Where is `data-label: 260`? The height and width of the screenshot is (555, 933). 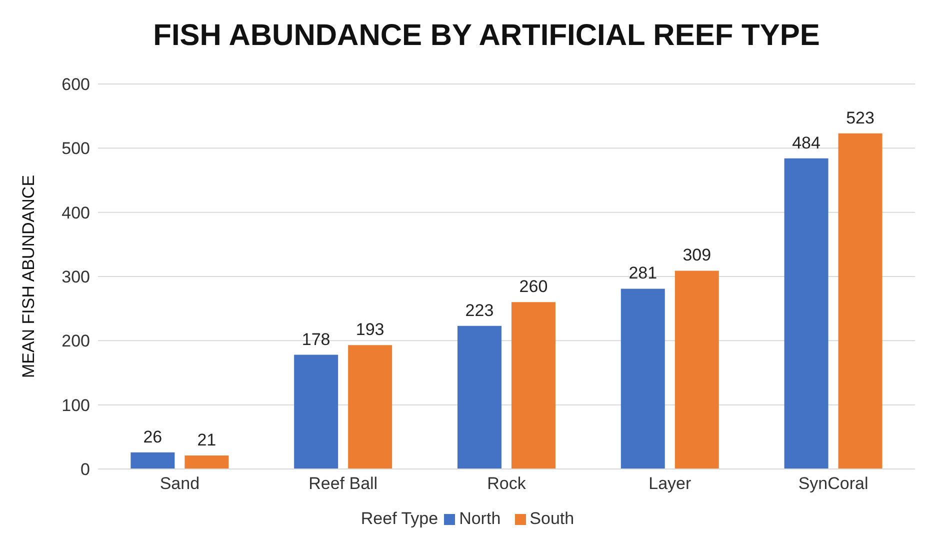 data-label: 260 is located at coordinates (533, 286).